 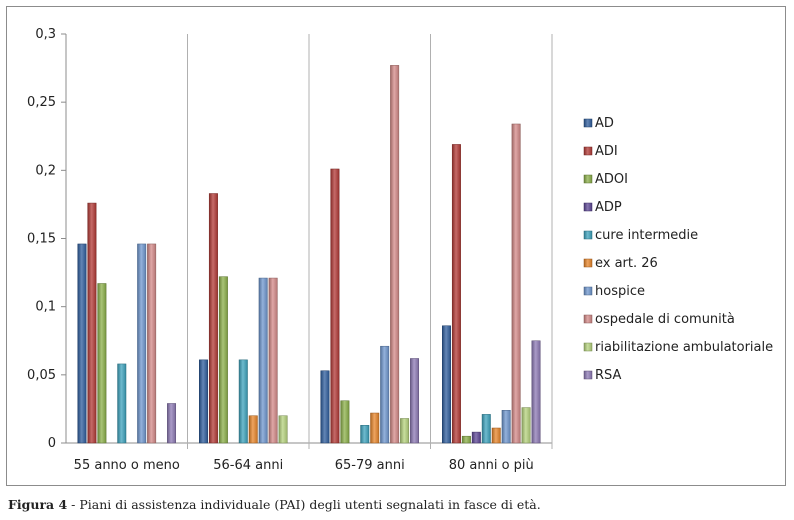 What do you see at coordinates (45, 307) in the screenshot?
I see `y-tick-label: 0,1` at bounding box center [45, 307].